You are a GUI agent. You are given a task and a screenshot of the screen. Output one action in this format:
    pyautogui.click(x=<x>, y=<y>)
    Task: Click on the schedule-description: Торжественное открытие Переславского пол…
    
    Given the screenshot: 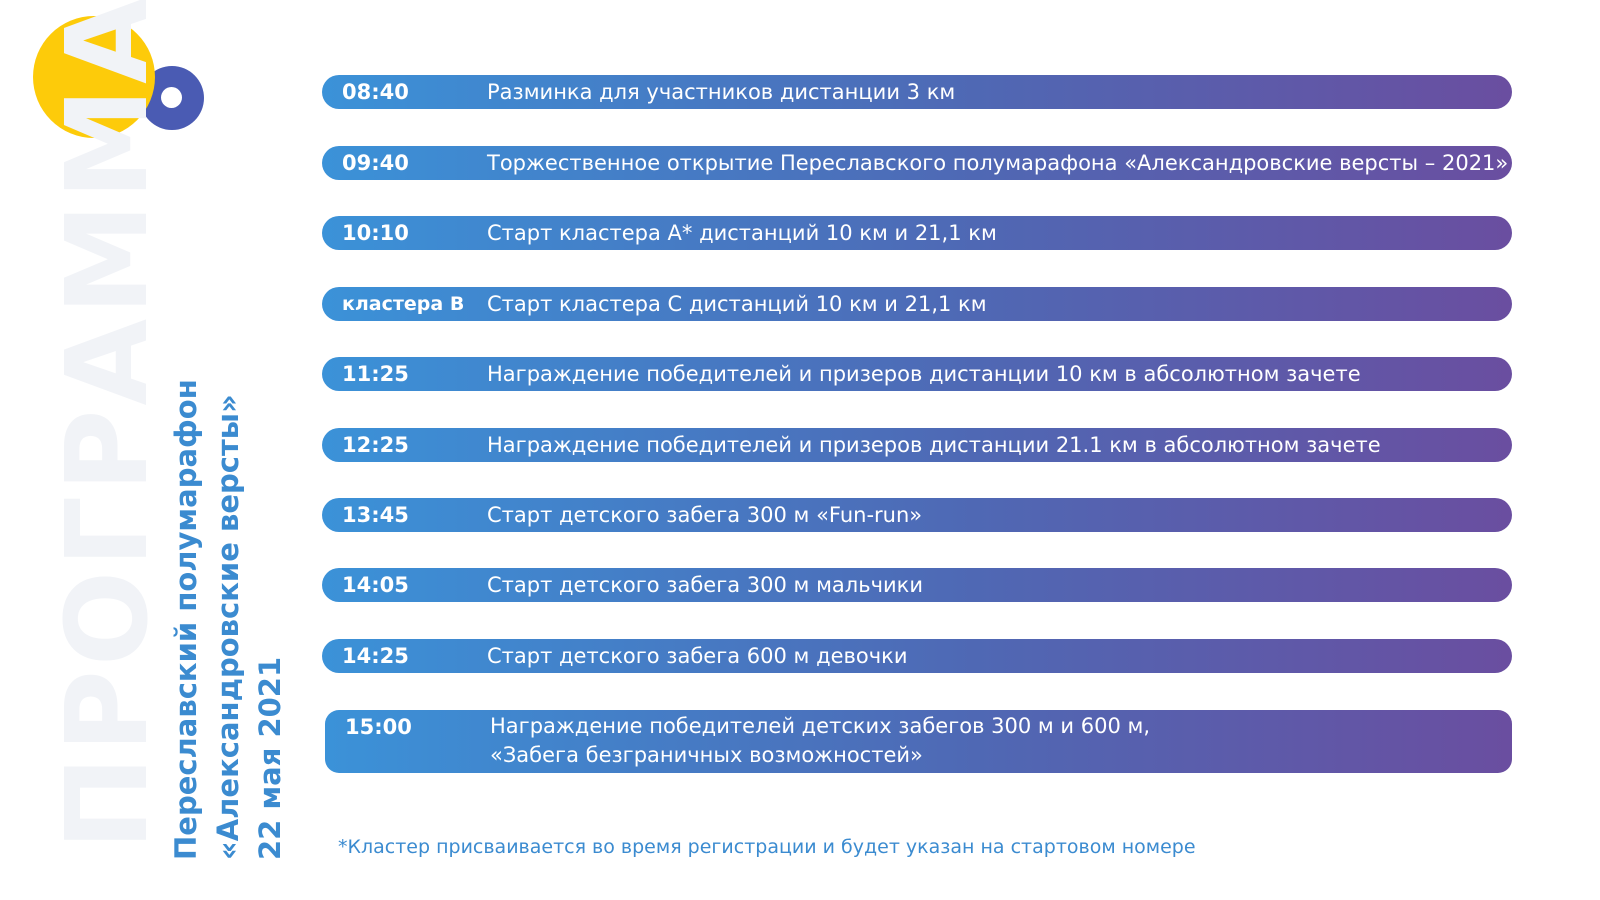 What is the action you would take?
    pyautogui.click(x=998, y=163)
    